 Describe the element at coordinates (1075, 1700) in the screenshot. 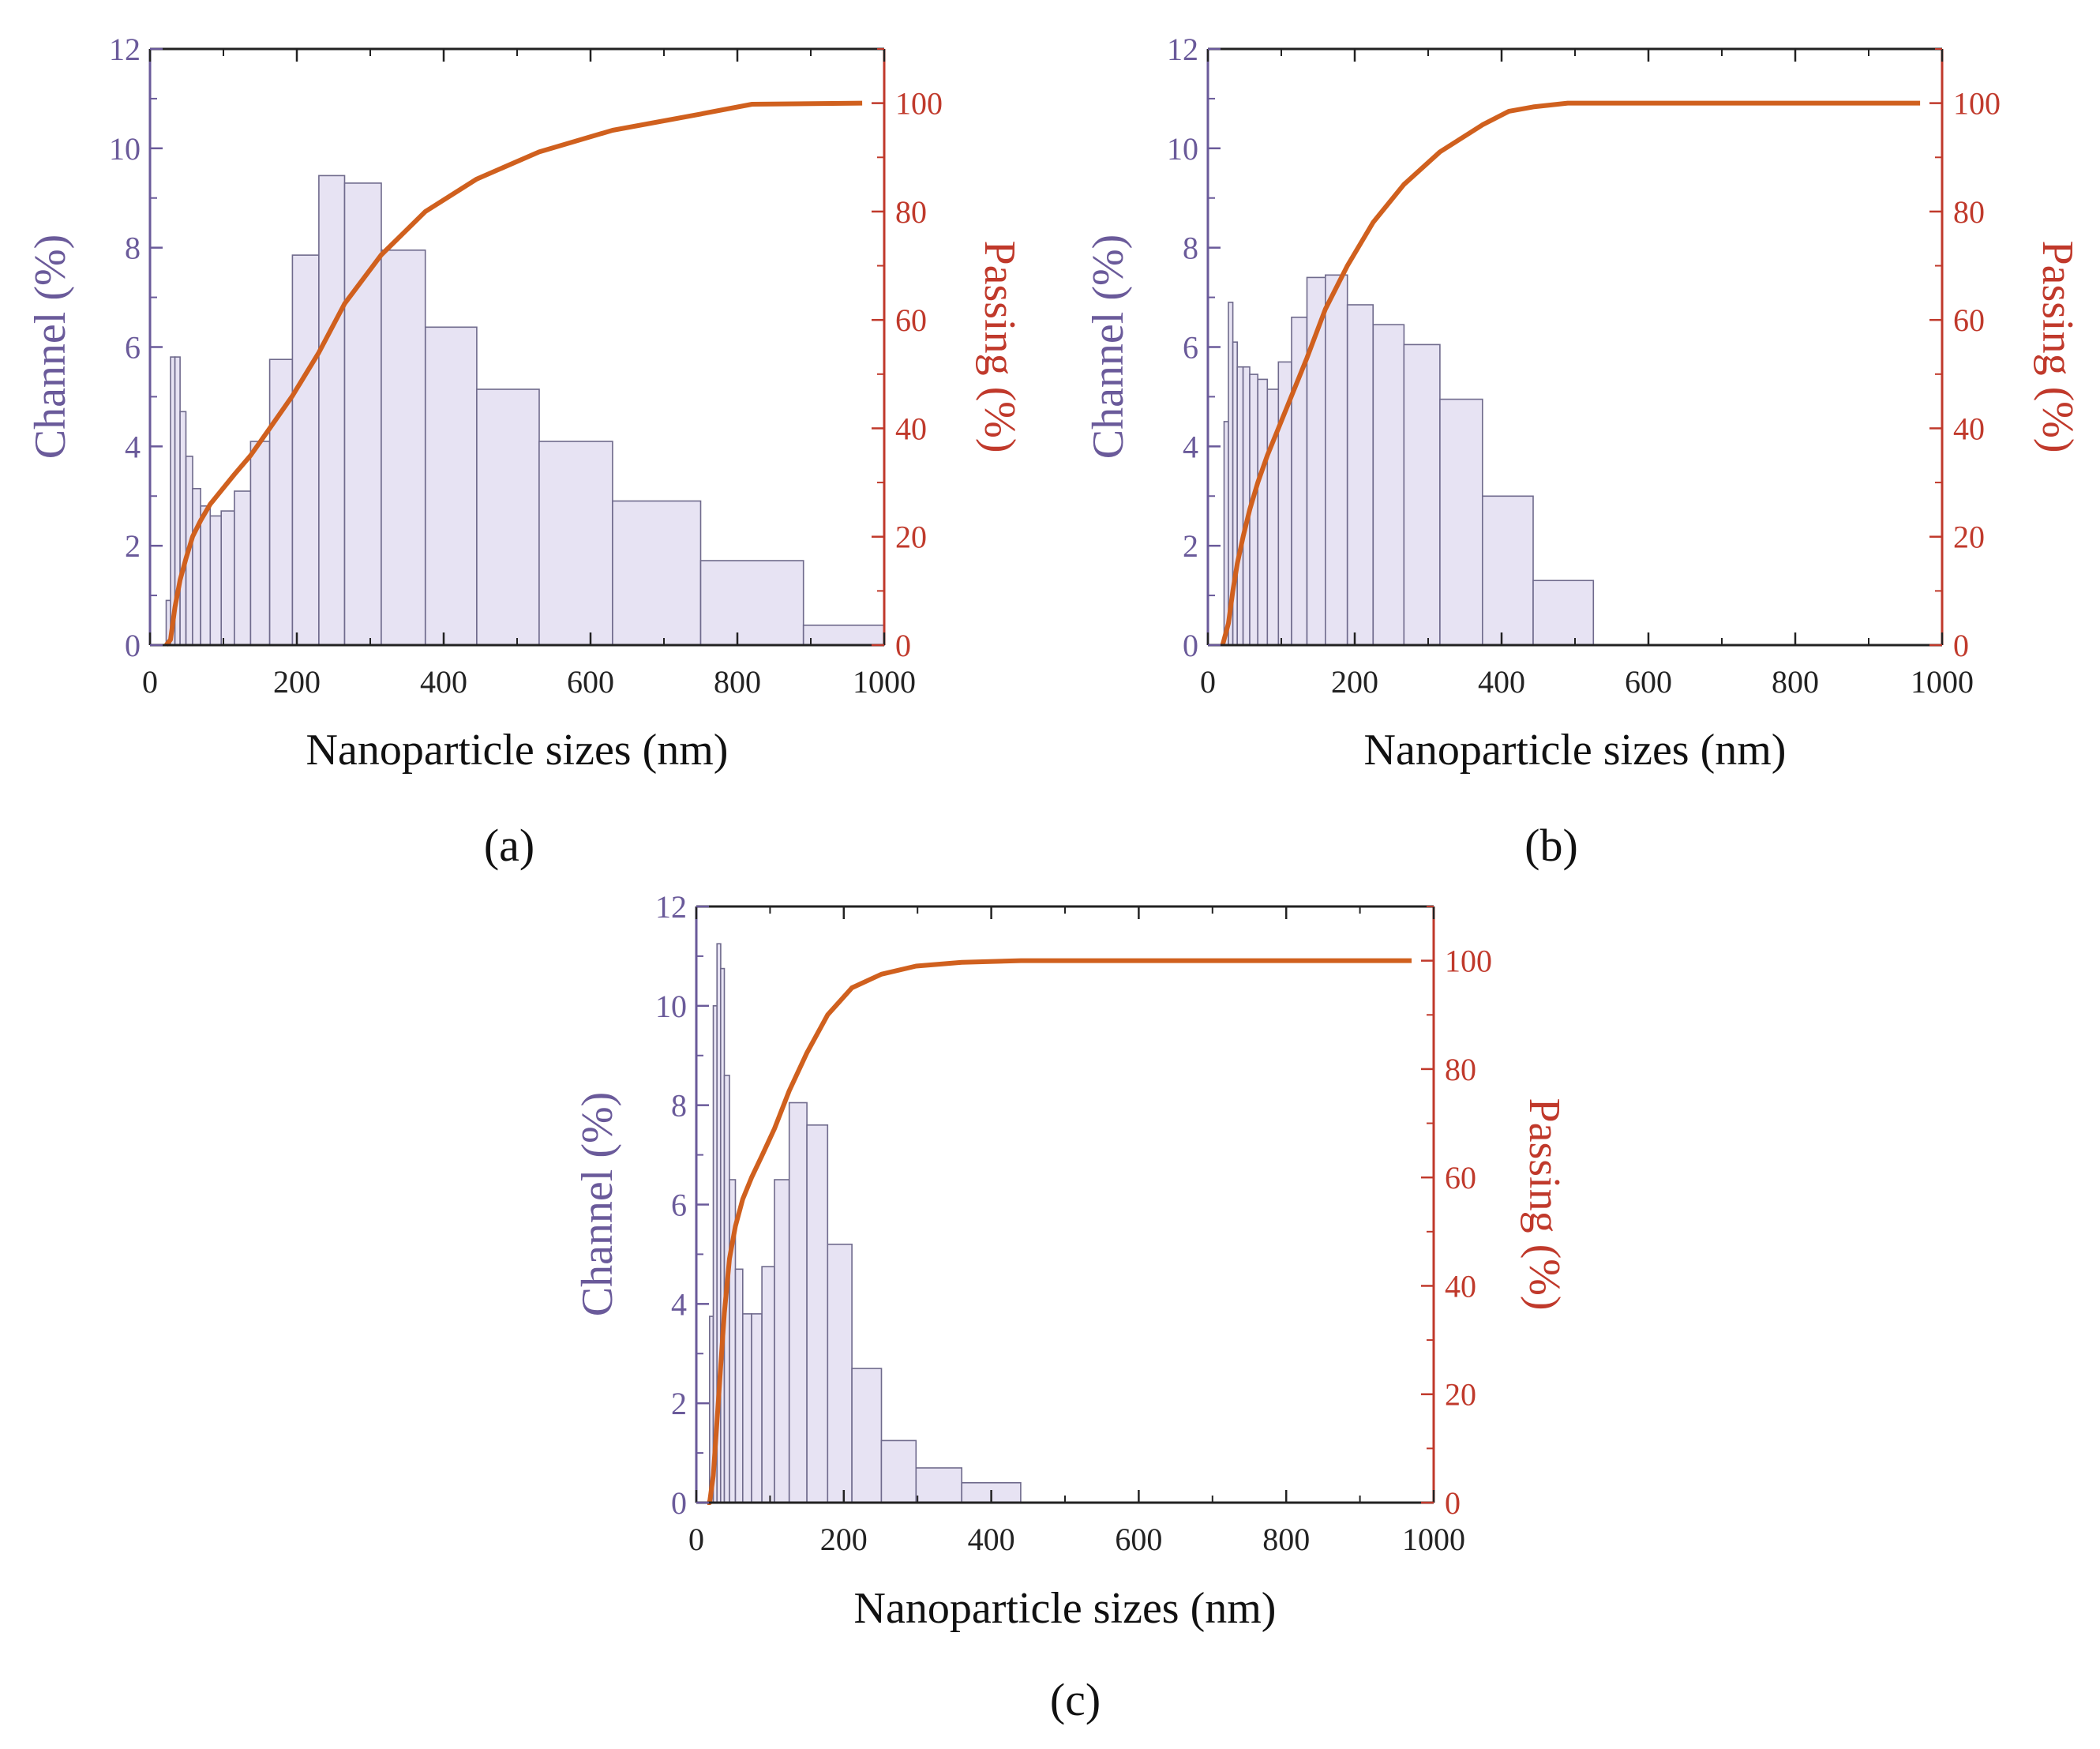

I see `panel-label: (c)` at that location.